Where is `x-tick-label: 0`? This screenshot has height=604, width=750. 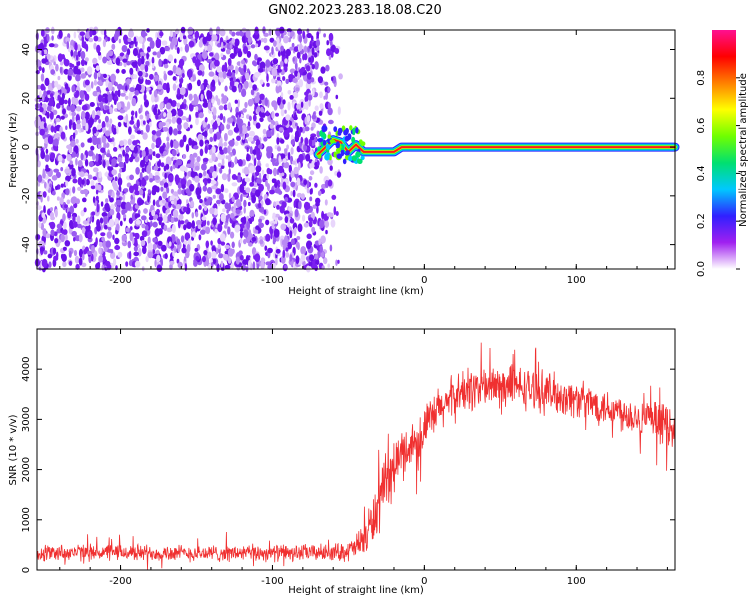 x-tick-label: 0 is located at coordinates (424, 581).